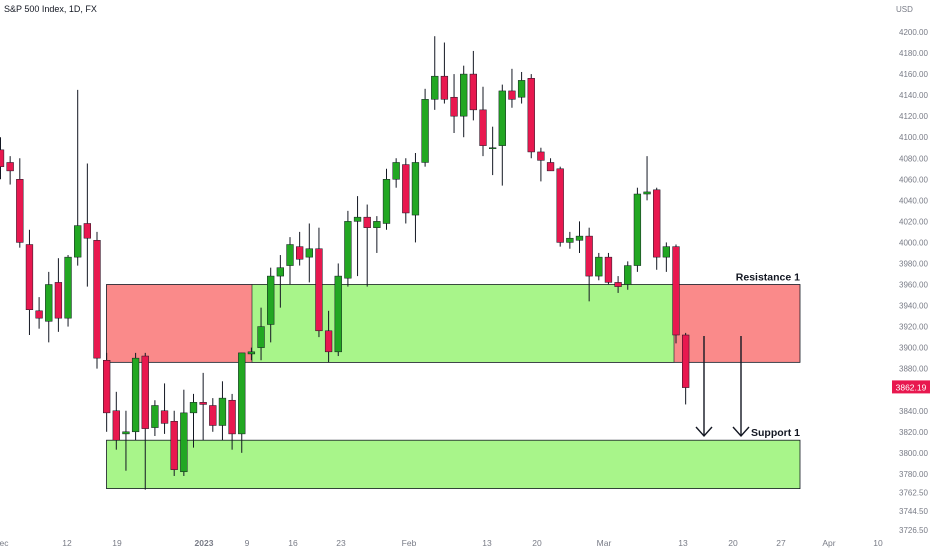  Describe the element at coordinates (913, 411) in the screenshot. I see `y-tick-label: 3840.00` at that location.